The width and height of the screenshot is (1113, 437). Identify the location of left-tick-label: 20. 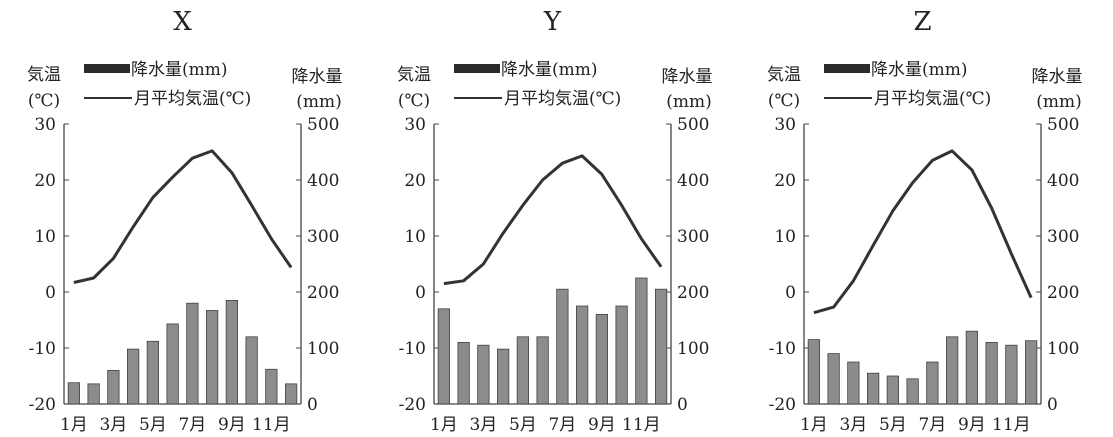
(45, 181).